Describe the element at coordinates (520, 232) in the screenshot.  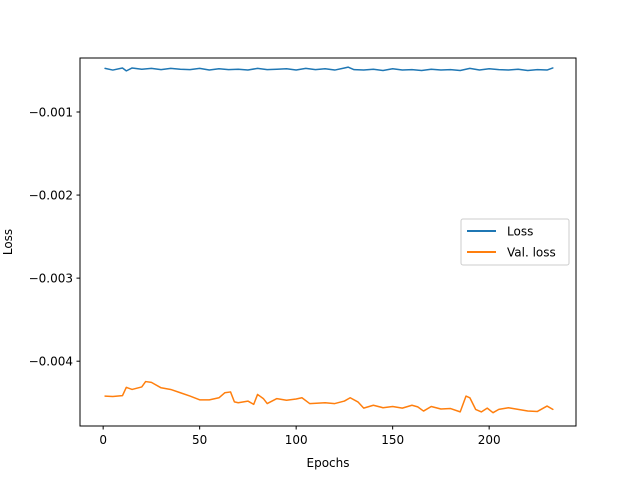
I see `legend-label-loss: Loss` at that location.